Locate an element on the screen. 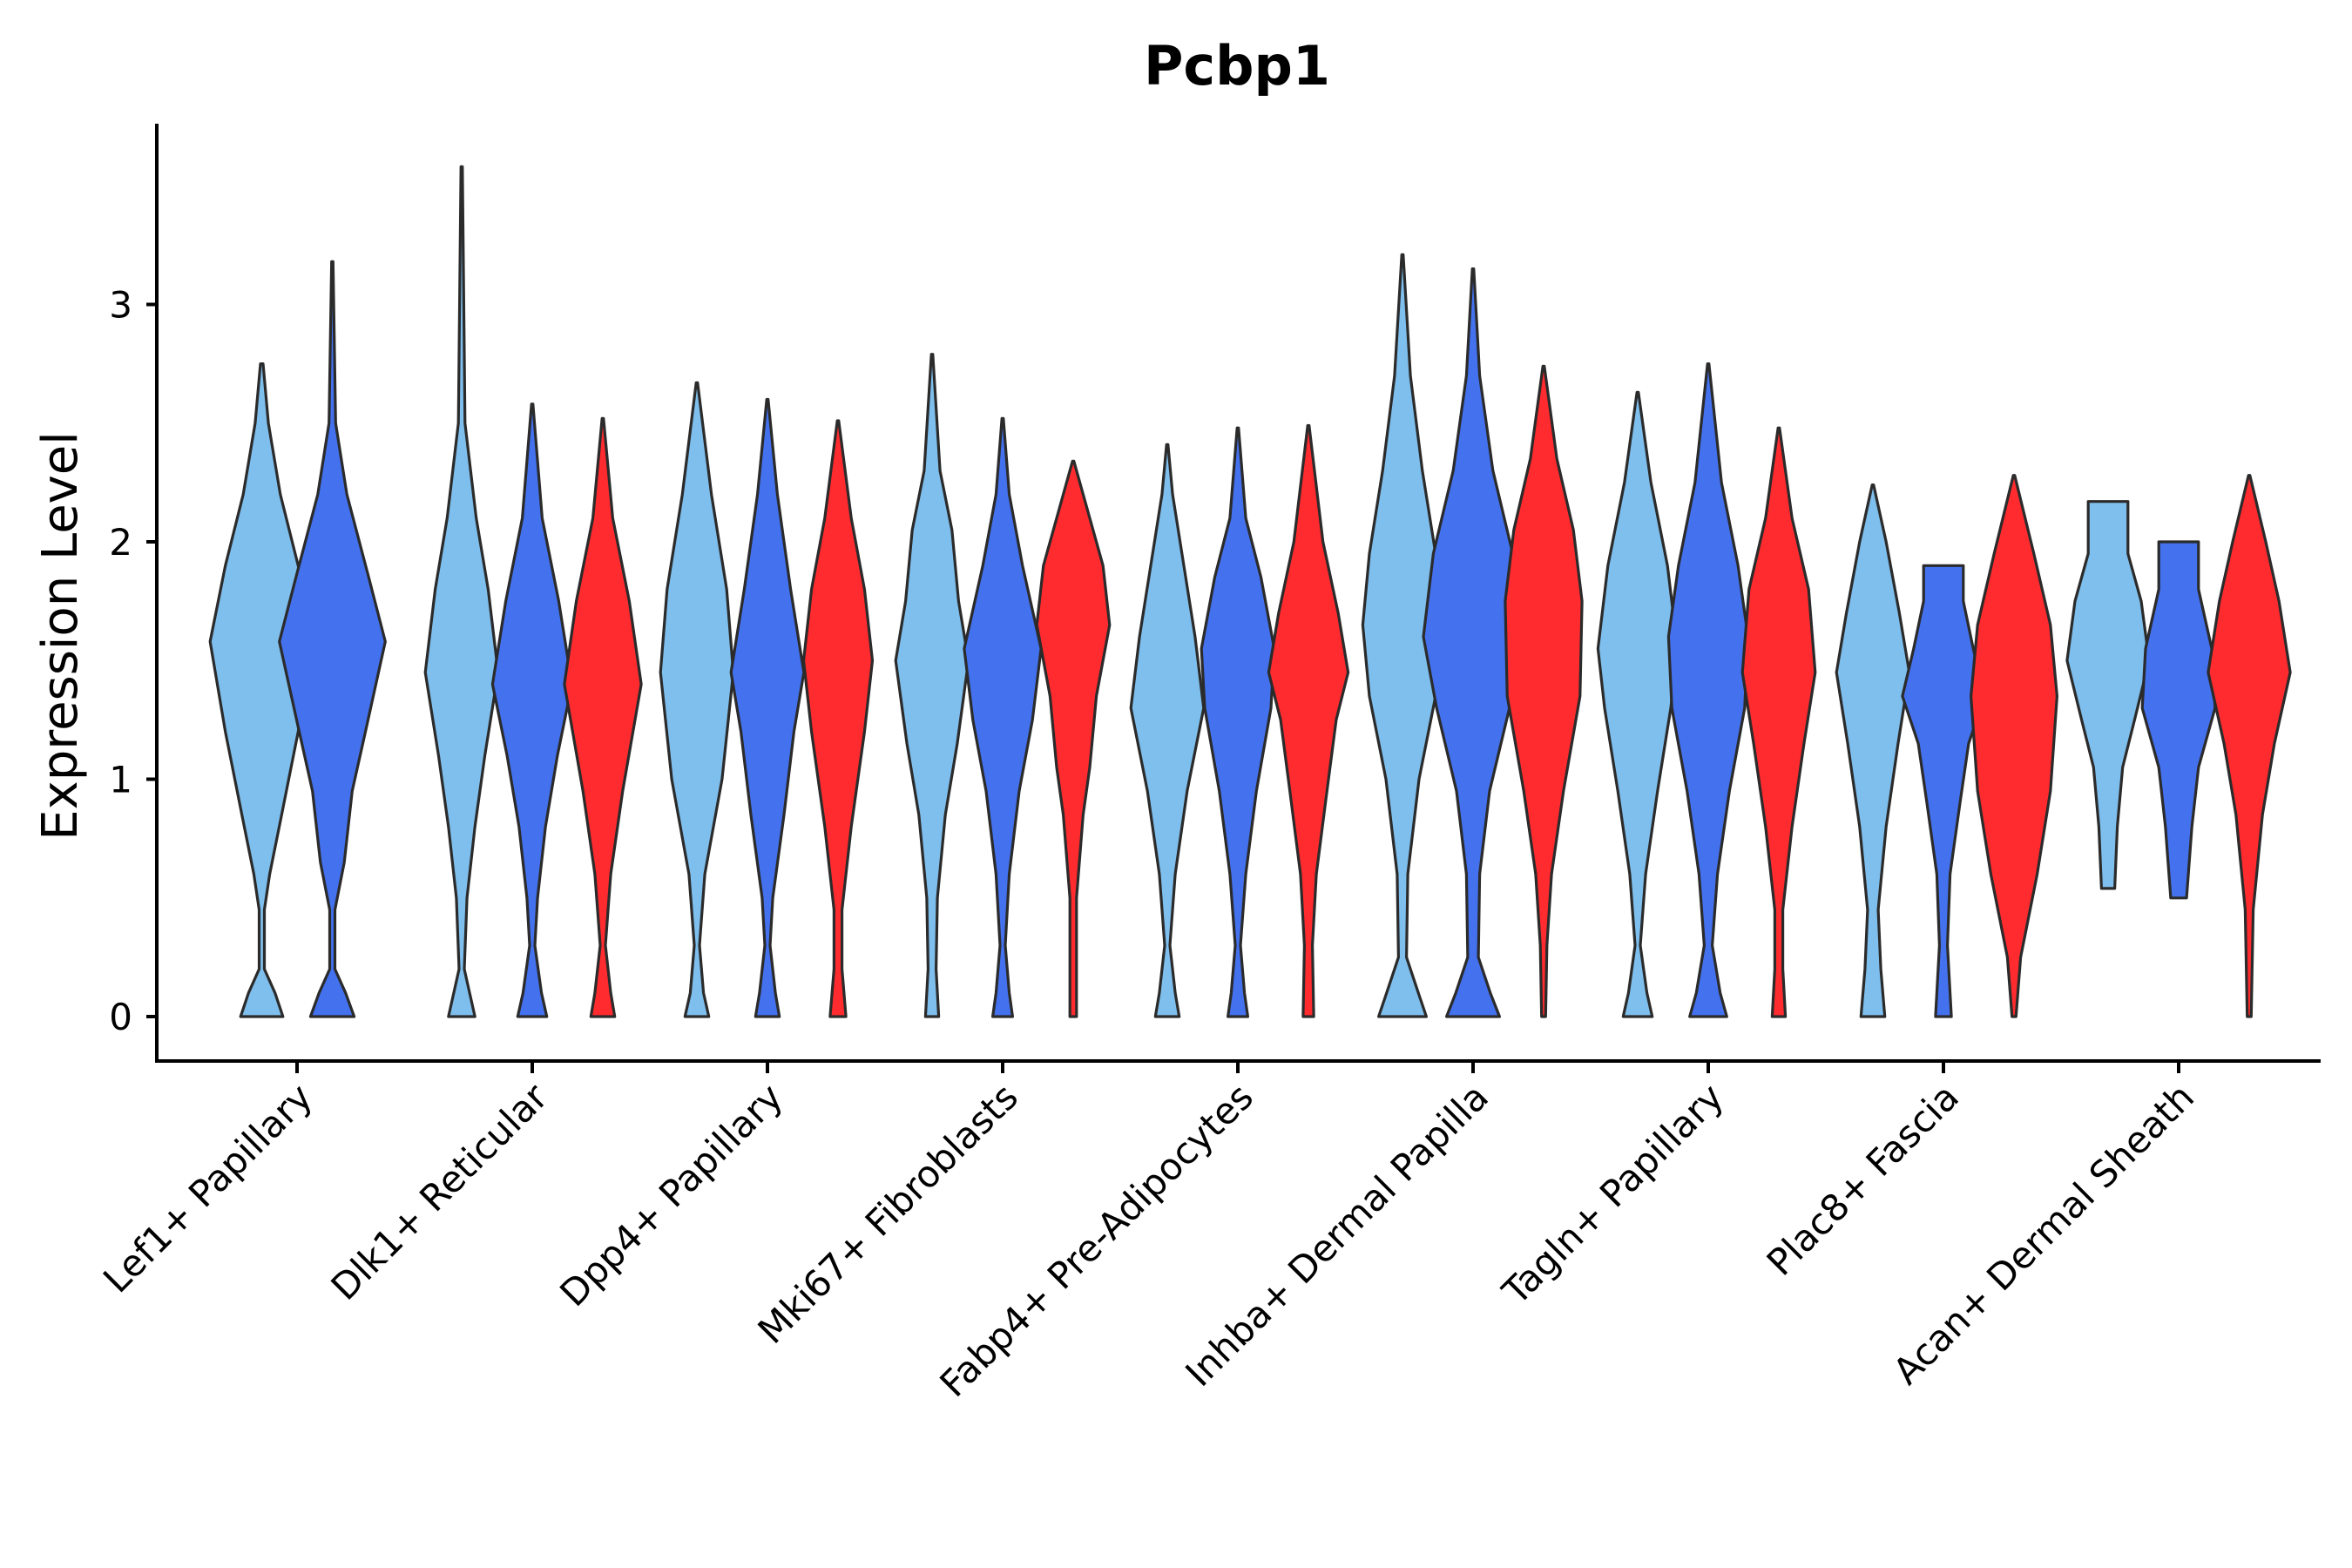 The width and height of the screenshot is (2352, 1568). y-axis-label: Expression Level is located at coordinates (61, 636).